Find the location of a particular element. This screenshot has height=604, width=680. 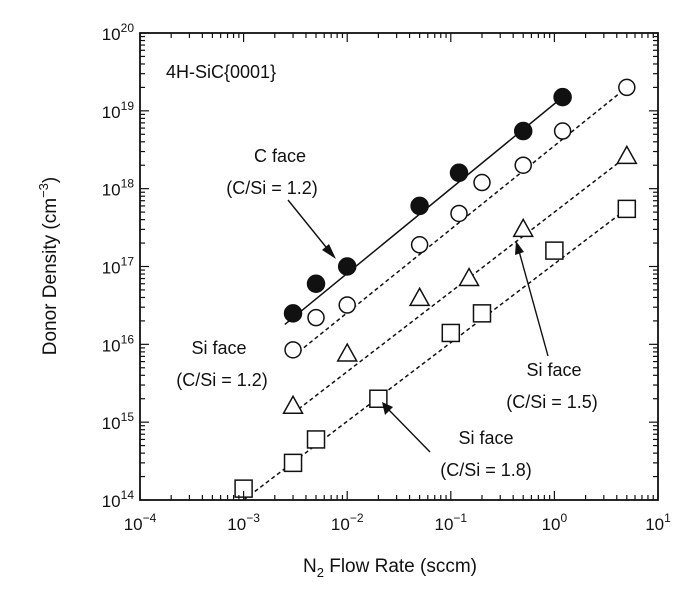

y-tick-label: 1018 is located at coordinates (118, 188).